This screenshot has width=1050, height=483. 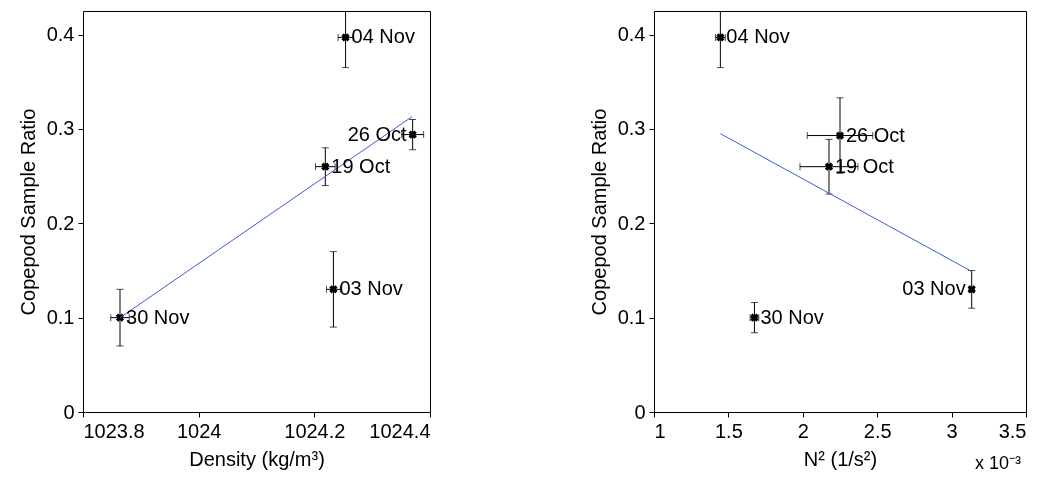 I want to click on x-tick-label: 1024.4, so click(x=400, y=430).